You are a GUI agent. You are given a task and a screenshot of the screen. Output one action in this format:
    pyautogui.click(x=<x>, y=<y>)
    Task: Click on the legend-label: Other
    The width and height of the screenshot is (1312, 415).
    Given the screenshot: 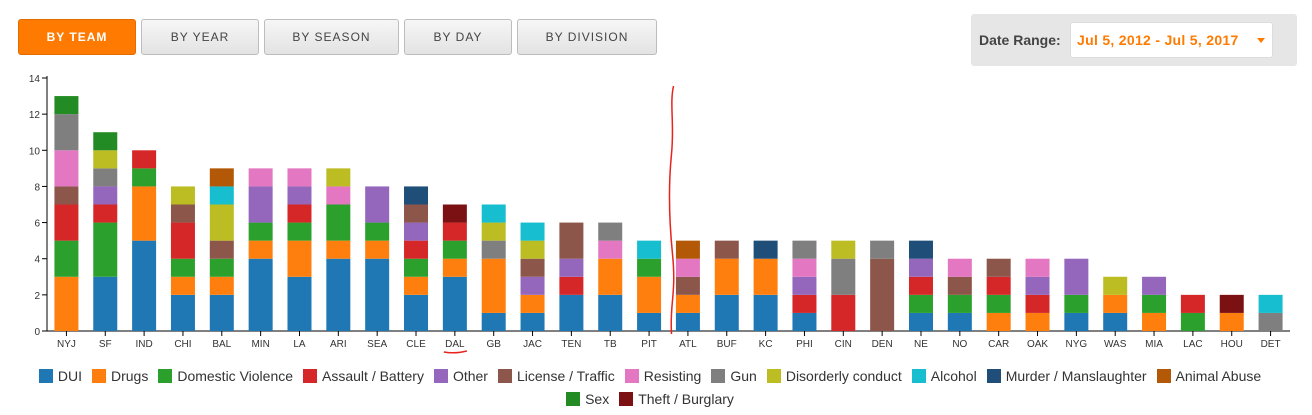 What is the action you would take?
    pyautogui.click(x=470, y=376)
    